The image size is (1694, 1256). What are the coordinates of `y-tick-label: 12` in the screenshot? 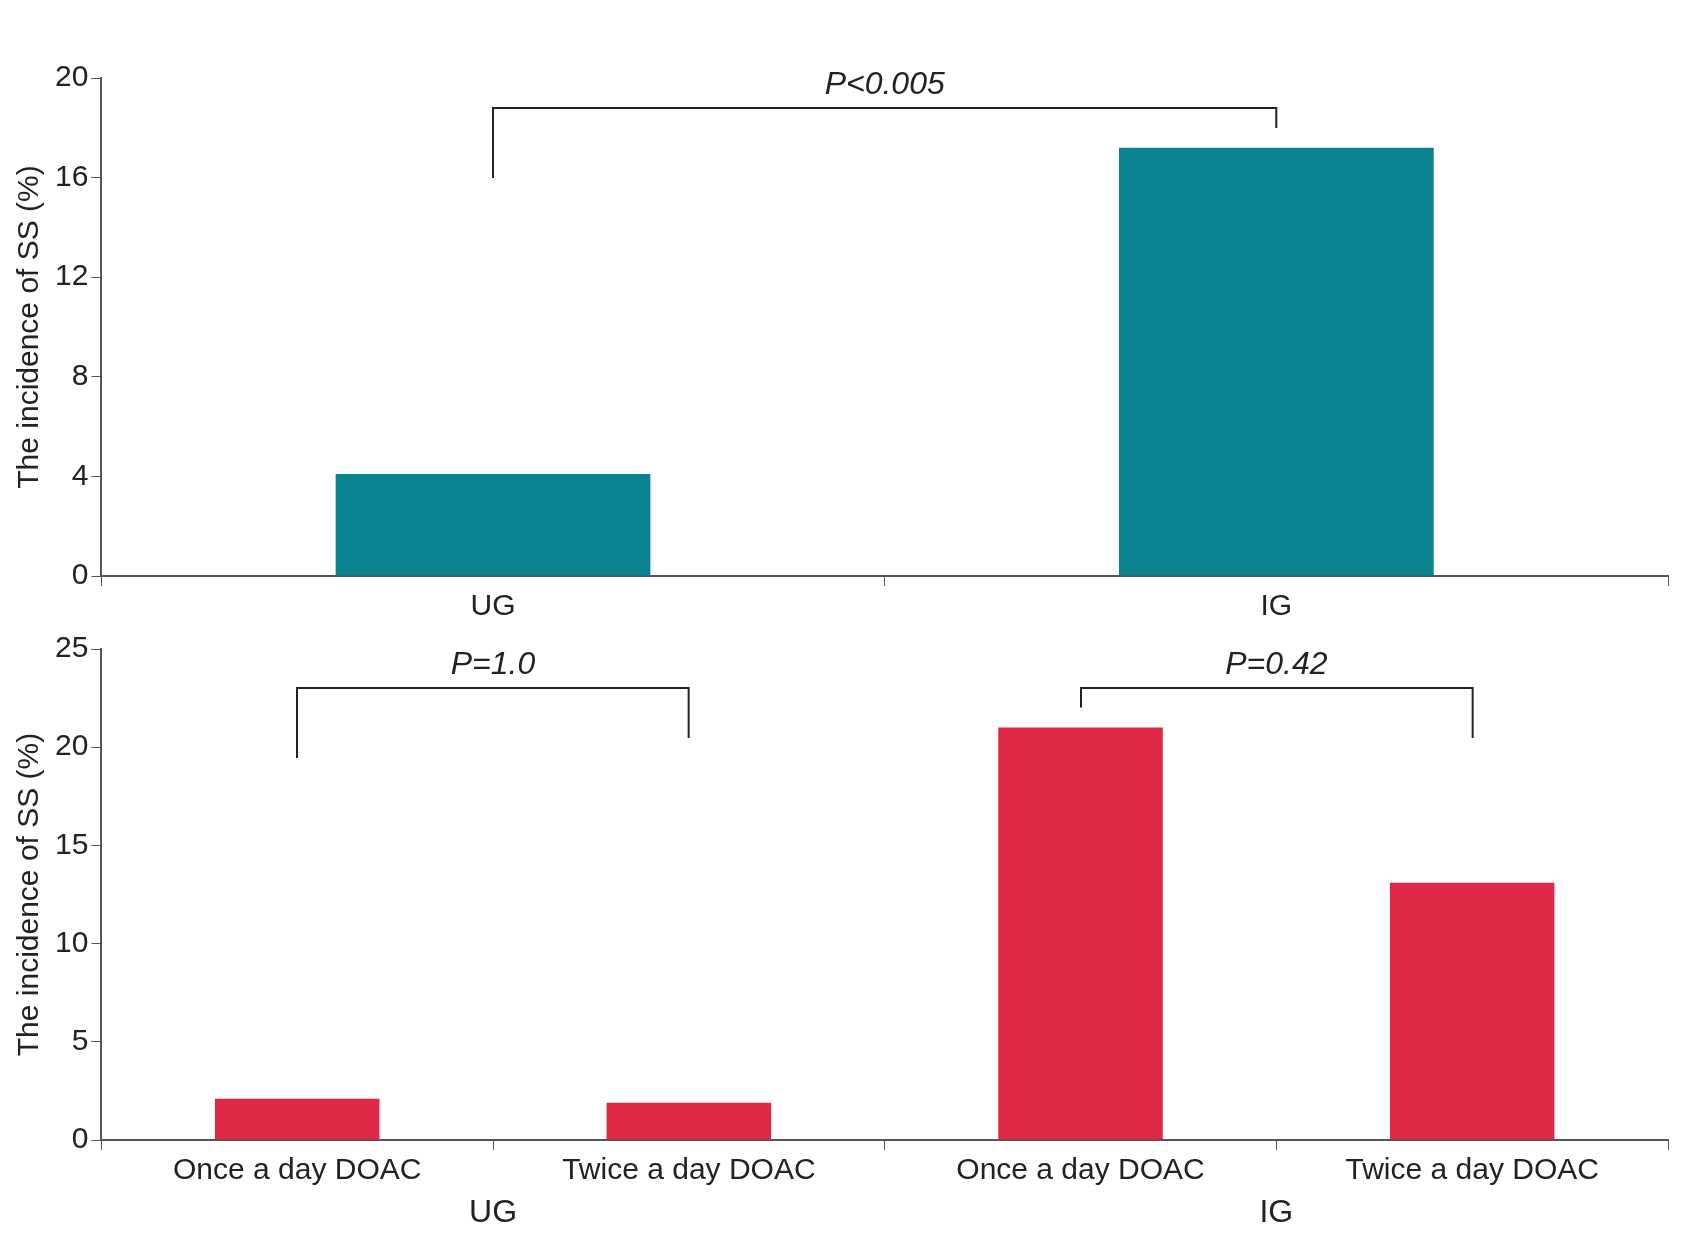 It's located at (71, 275).